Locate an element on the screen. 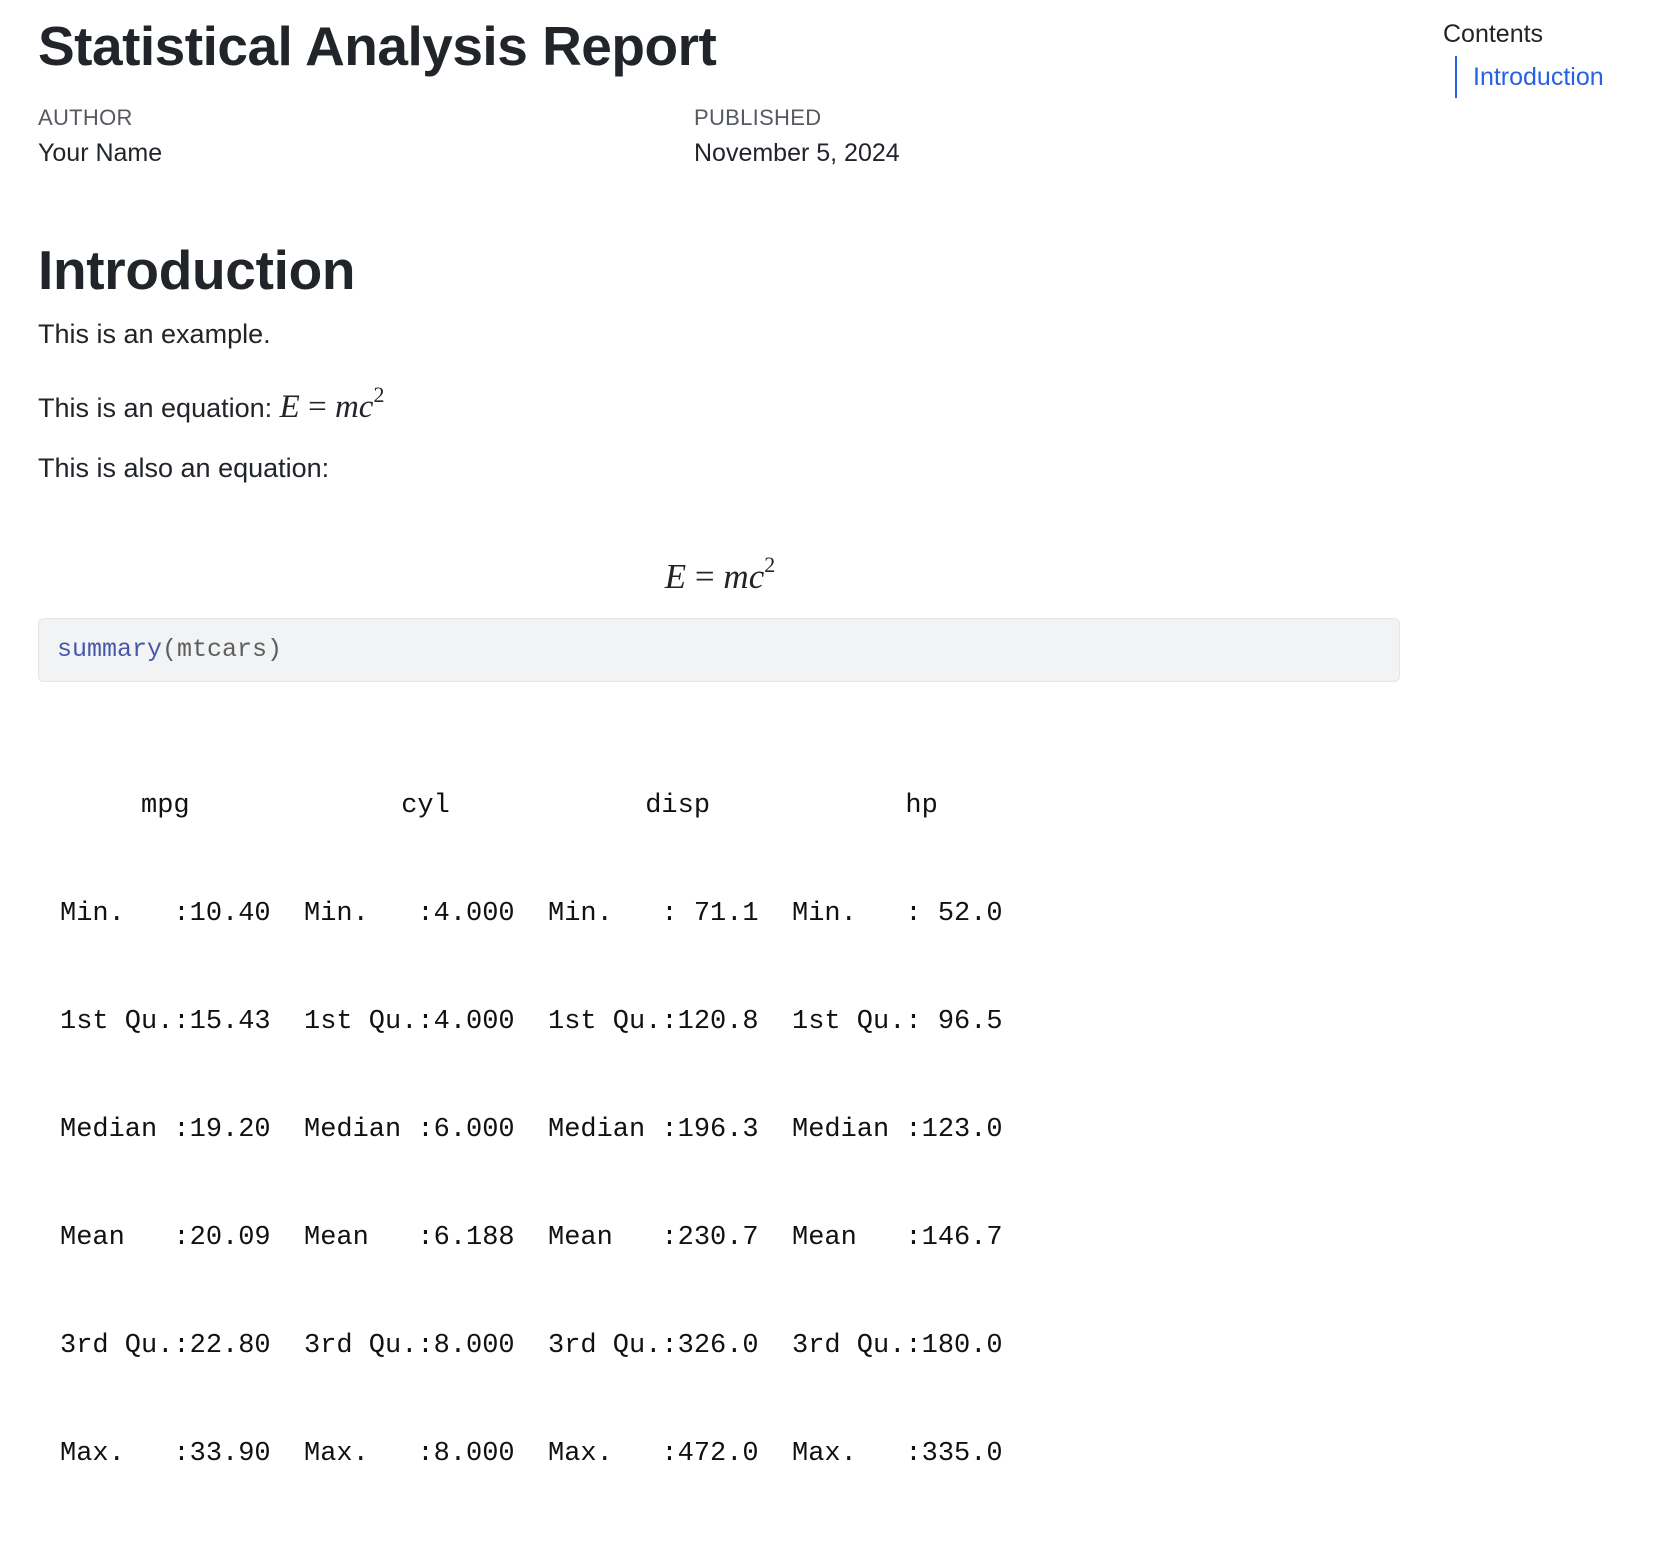 The width and height of the screenshot is (1654, 1544). output-cell: 1st Qu.: 96.5 is located at coordinates (914, 1022).